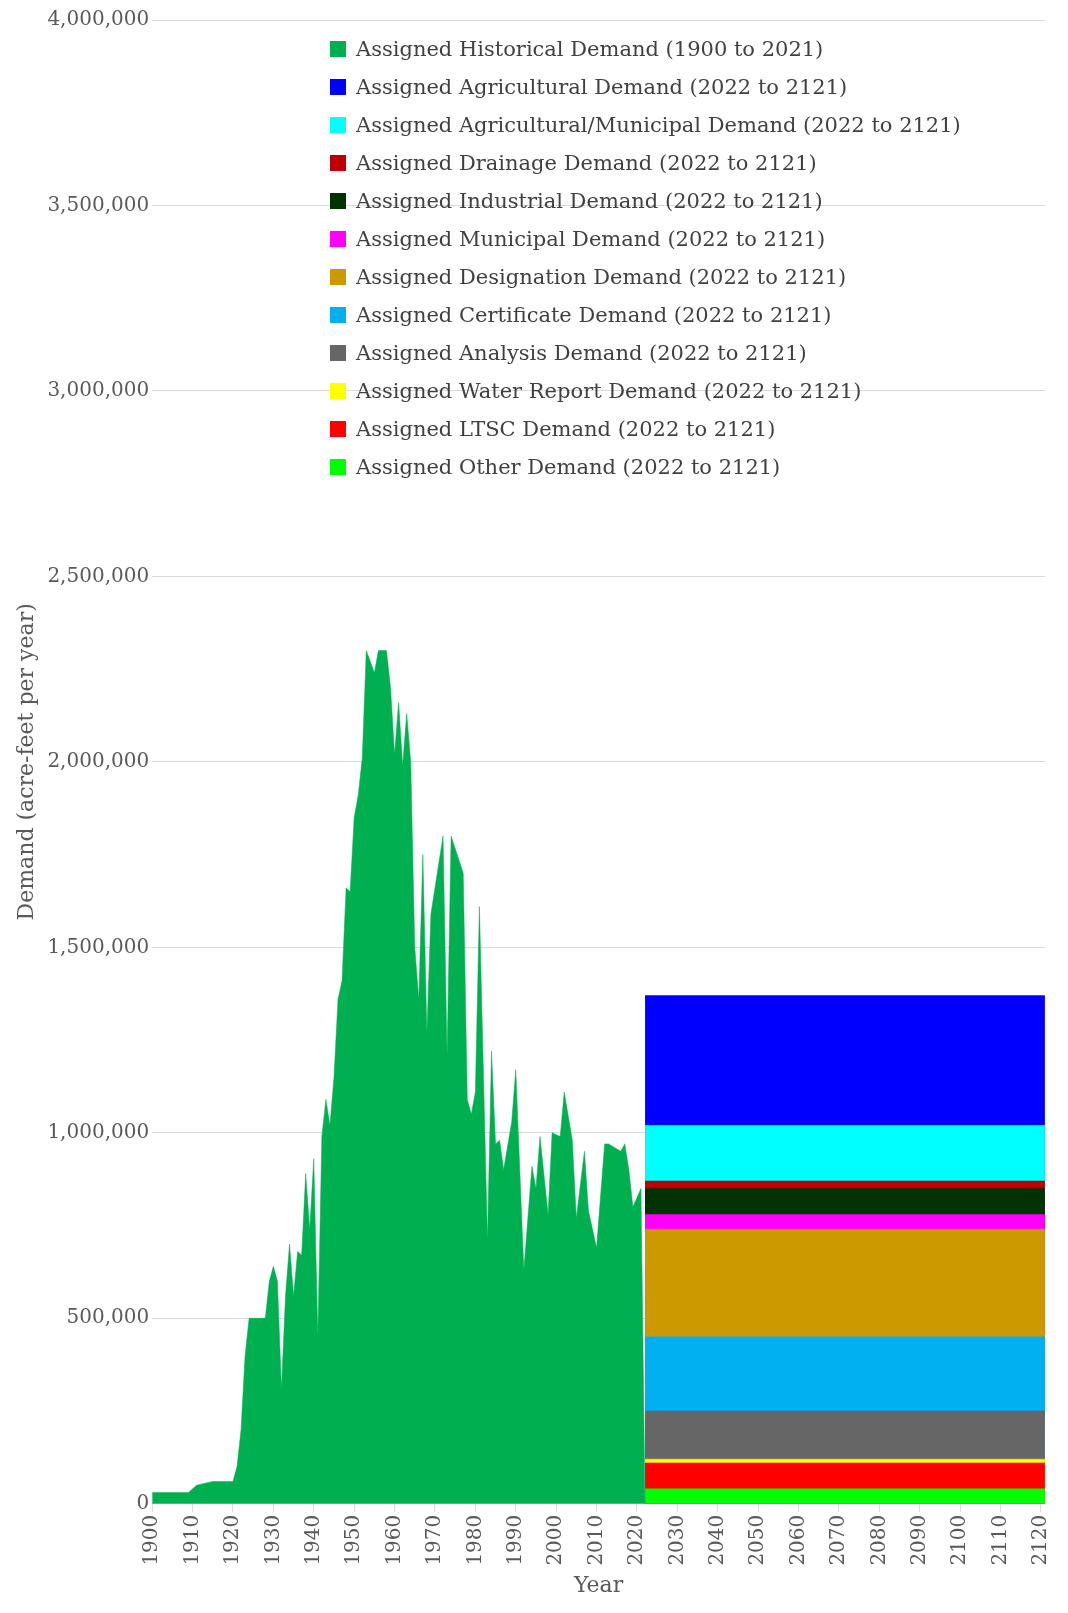 This screenshot has width=1068, height=1613. What do you see at coordinates (271, 1540) in the screenshot?
I see `x-tick-label: 1930` at bounding box center [271, 1540].